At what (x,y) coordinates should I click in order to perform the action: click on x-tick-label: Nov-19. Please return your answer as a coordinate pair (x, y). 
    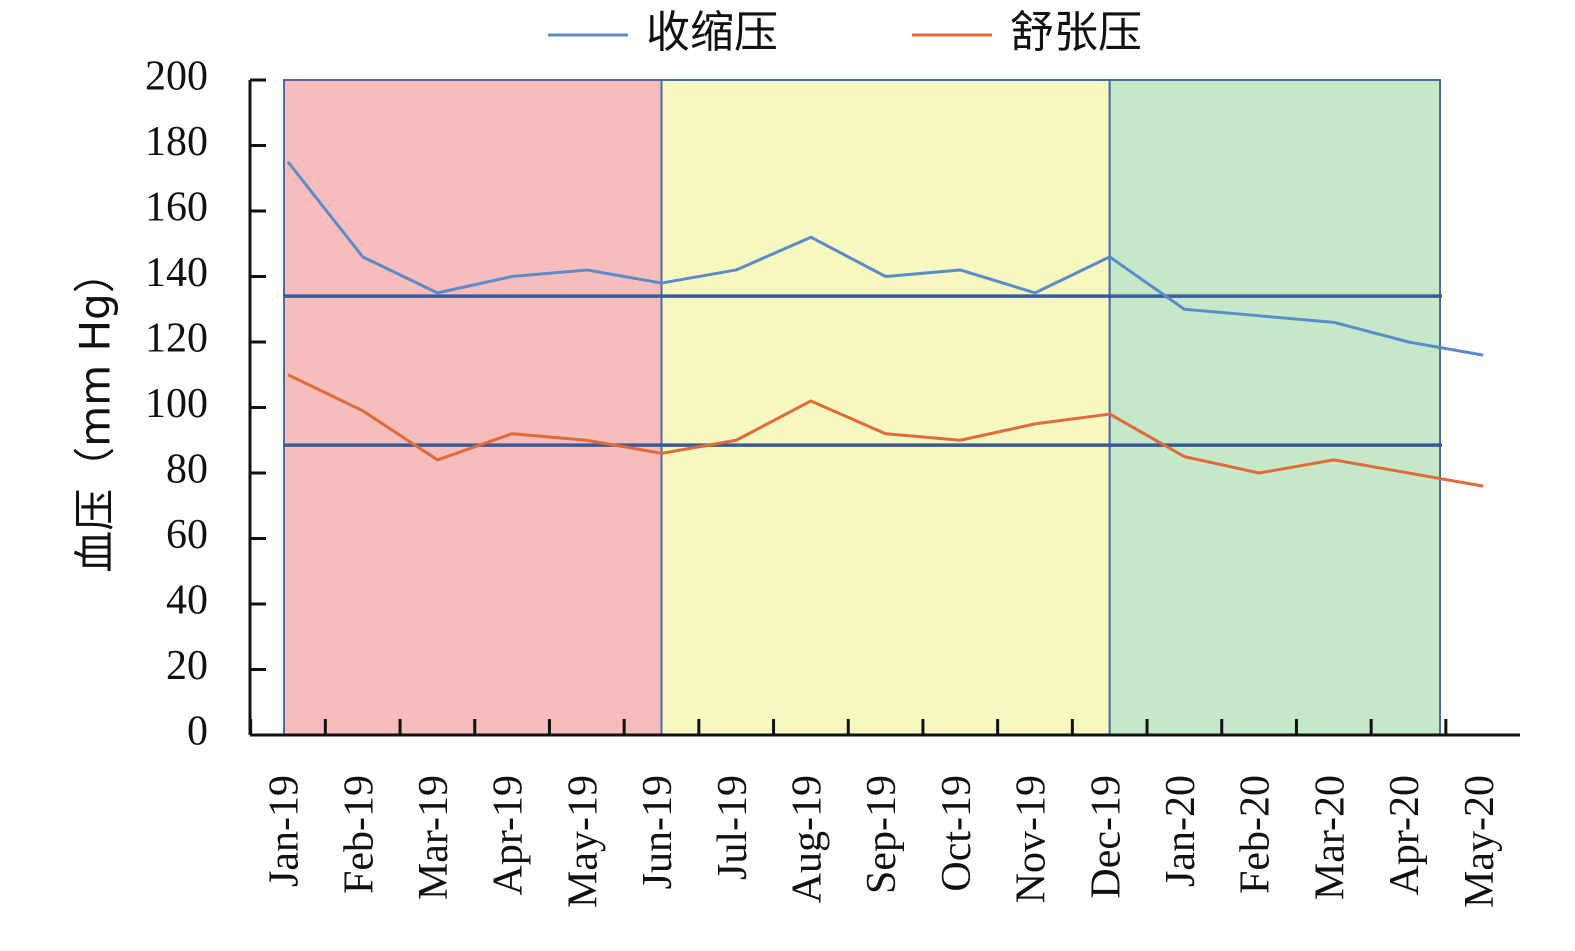
    Looking at the image, I should click on (1032, 839).